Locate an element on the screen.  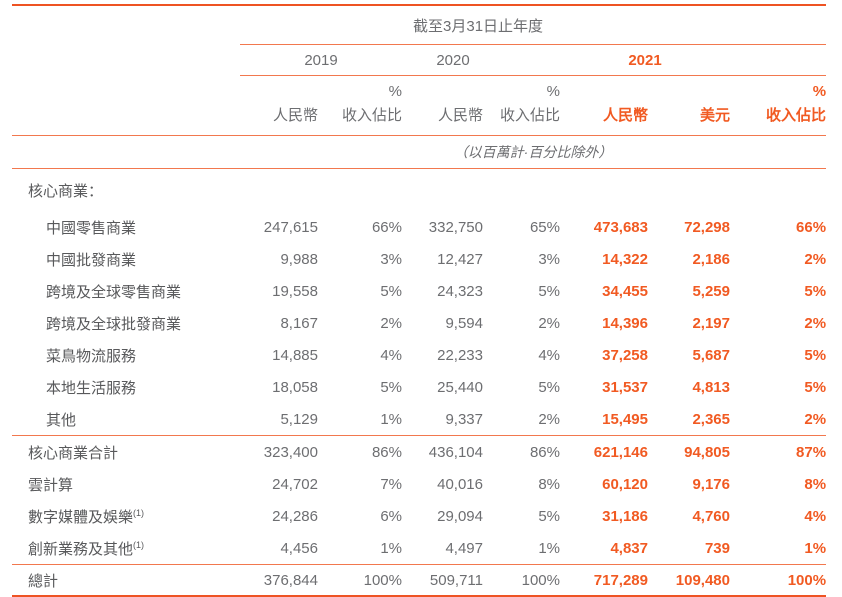
footnote-ref: (1) is located at coordinates (139, 544).